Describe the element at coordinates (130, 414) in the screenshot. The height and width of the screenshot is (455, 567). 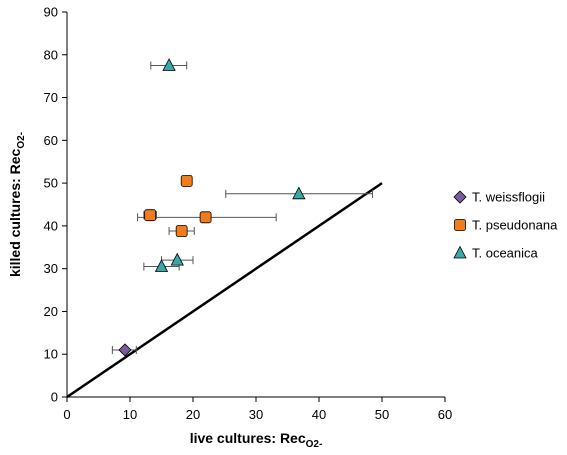
I see `x-tick-label: 10` at that location.